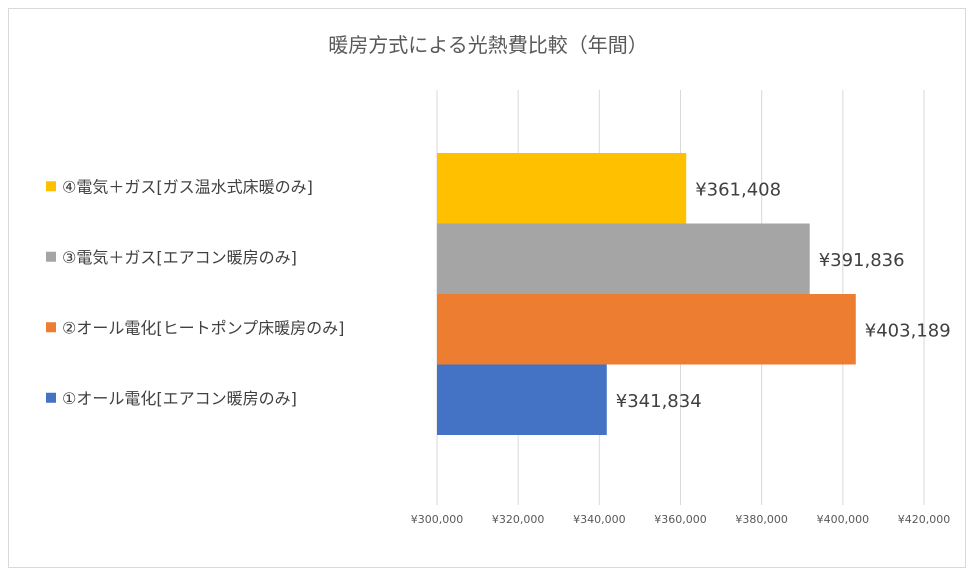 This screenshot has width=976, height=577. What do you see at coordinates (738, 189) in the screenshot?
I see `data-label-4: ¥361,408` at bounding box center [738, 189].